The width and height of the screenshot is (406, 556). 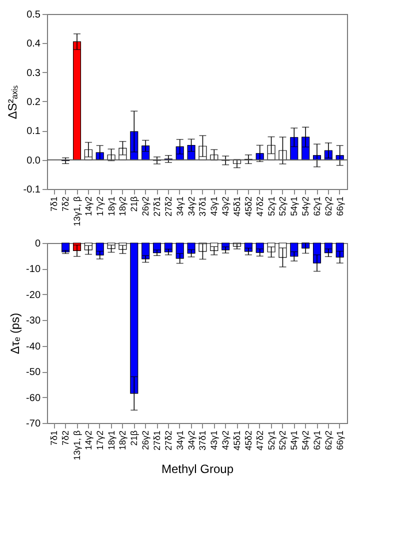 I want to click on y-tick-label: 0.1, so click(x=33, y=132).